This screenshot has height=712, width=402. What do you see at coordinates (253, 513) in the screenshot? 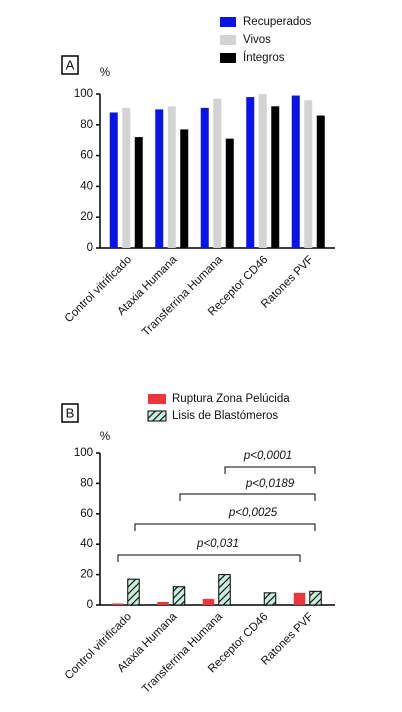
I see `significance-label: p<0,0025` at bounding box center [253, 513].